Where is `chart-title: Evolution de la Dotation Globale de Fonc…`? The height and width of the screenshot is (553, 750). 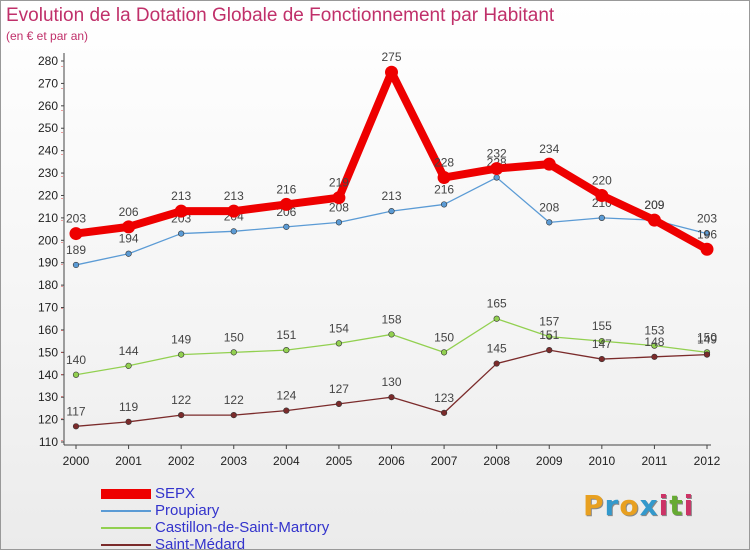
chart-title: Evolution de la Dotation Globale de Fonc… is located at coordinates (280, 15).